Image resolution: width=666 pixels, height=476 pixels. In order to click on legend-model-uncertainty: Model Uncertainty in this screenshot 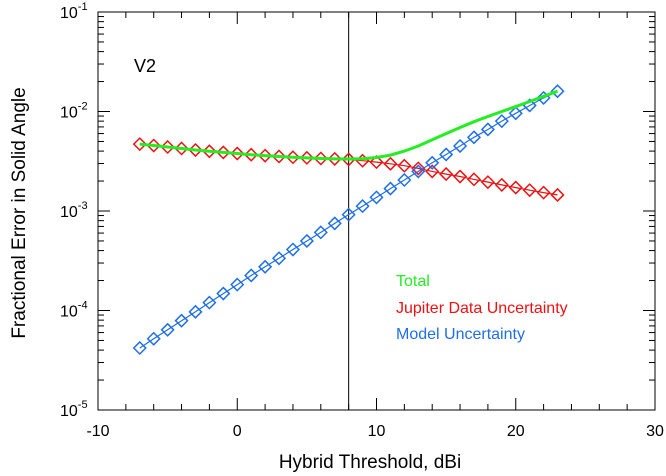, I will do `click(460, 334)`.